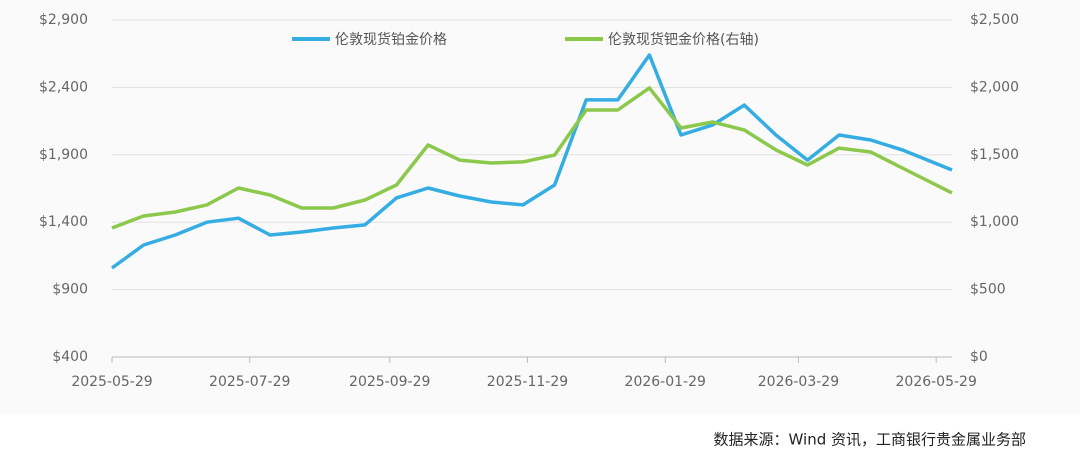 Image resolution: width=1080 pixels, height=460 pixels. Describe the element at coordinates (870, 440) in the screenshot. I see `source-note: 数据来源：Wind 资讯，工商银行贵金属业务部` at that location.